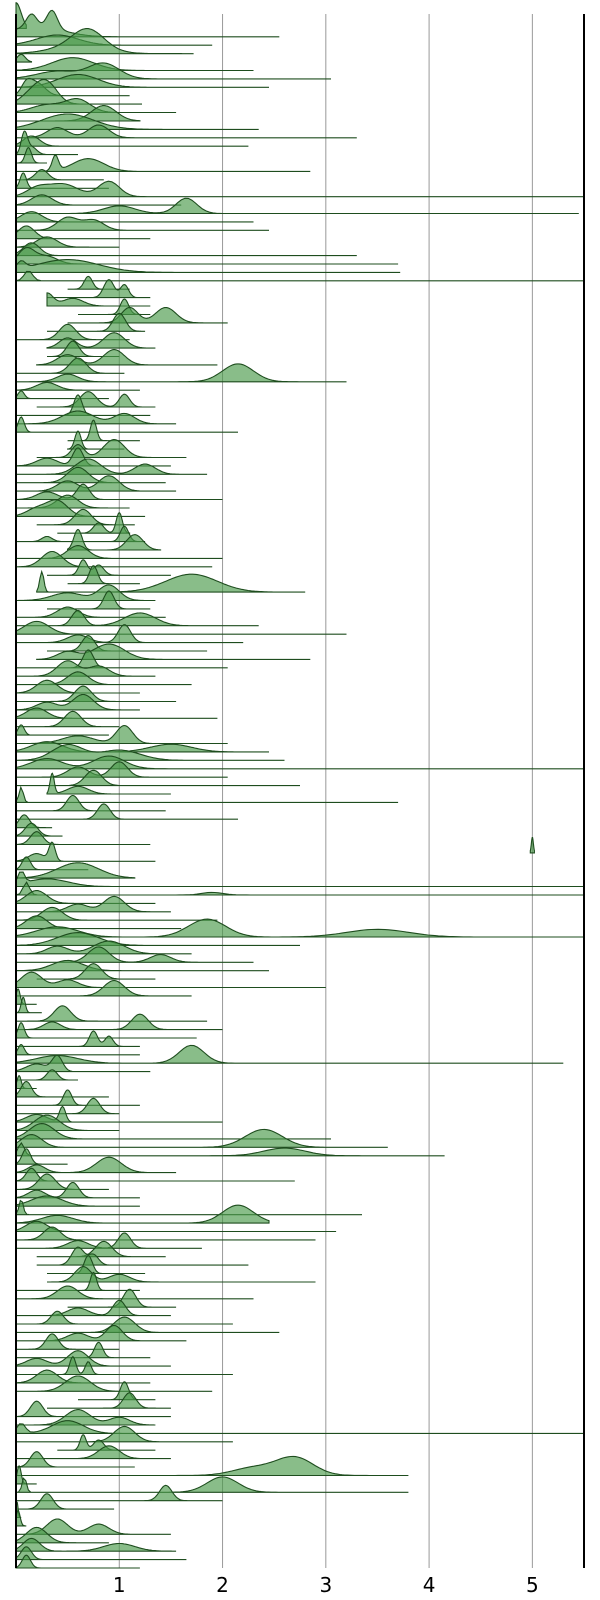 The image size is (600, 1600). I want to click on x-tick-label: 2, so click(222, 1585).